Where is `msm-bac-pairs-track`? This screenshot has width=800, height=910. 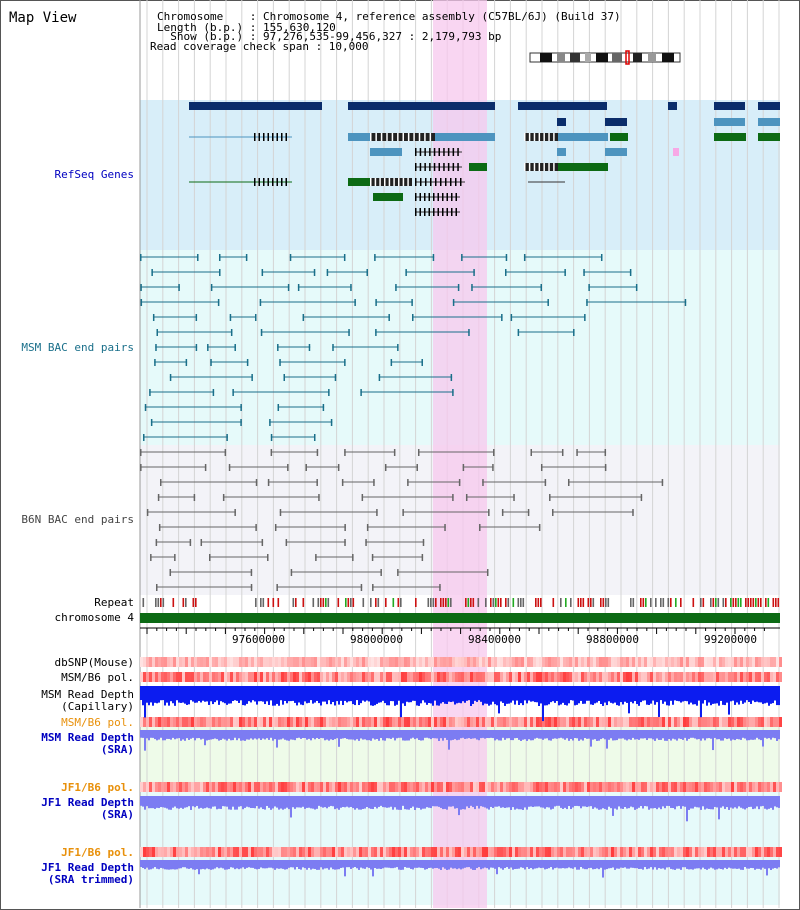
msm-bac-pairs-track is located at coordinates (413, 347).